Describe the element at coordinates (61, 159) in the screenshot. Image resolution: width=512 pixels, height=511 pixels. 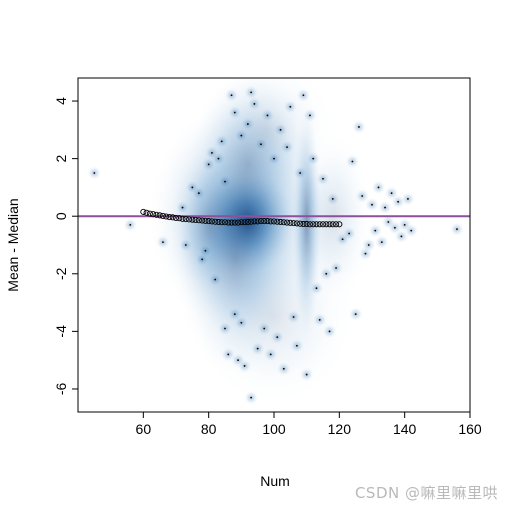
I see `y-tick-label: 2` at that location.